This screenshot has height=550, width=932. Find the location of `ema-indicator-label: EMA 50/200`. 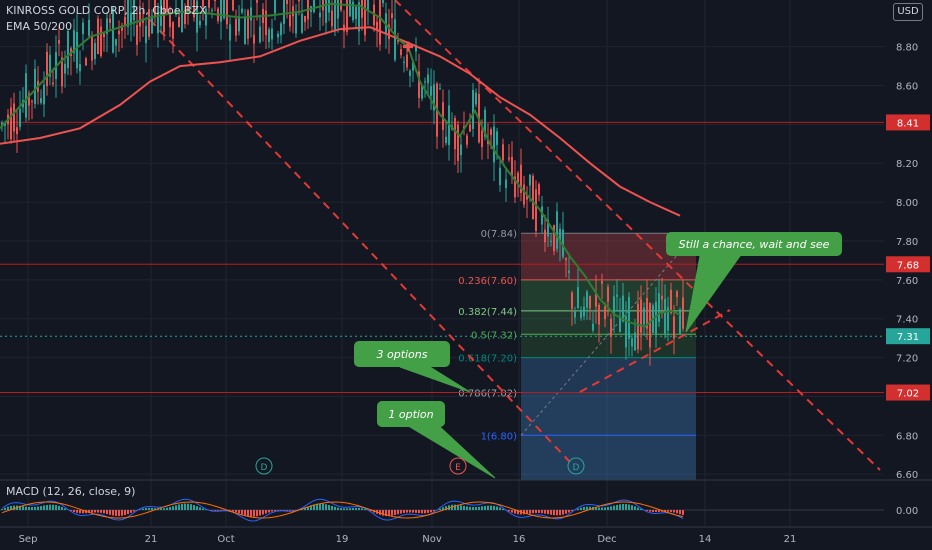

ema-indicator-label: EMA 50/200 is located at coordinates (39, 26).